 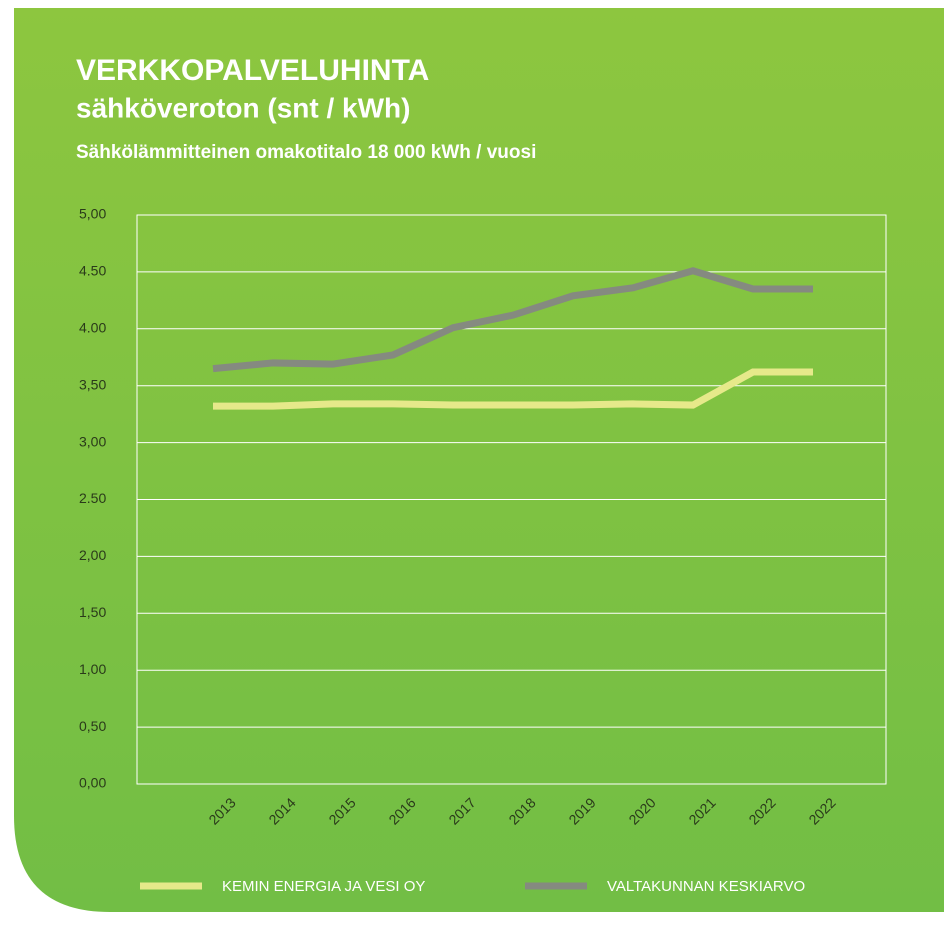 I want to click on y-tick-label: 2,00, so click(x=92, y=555).